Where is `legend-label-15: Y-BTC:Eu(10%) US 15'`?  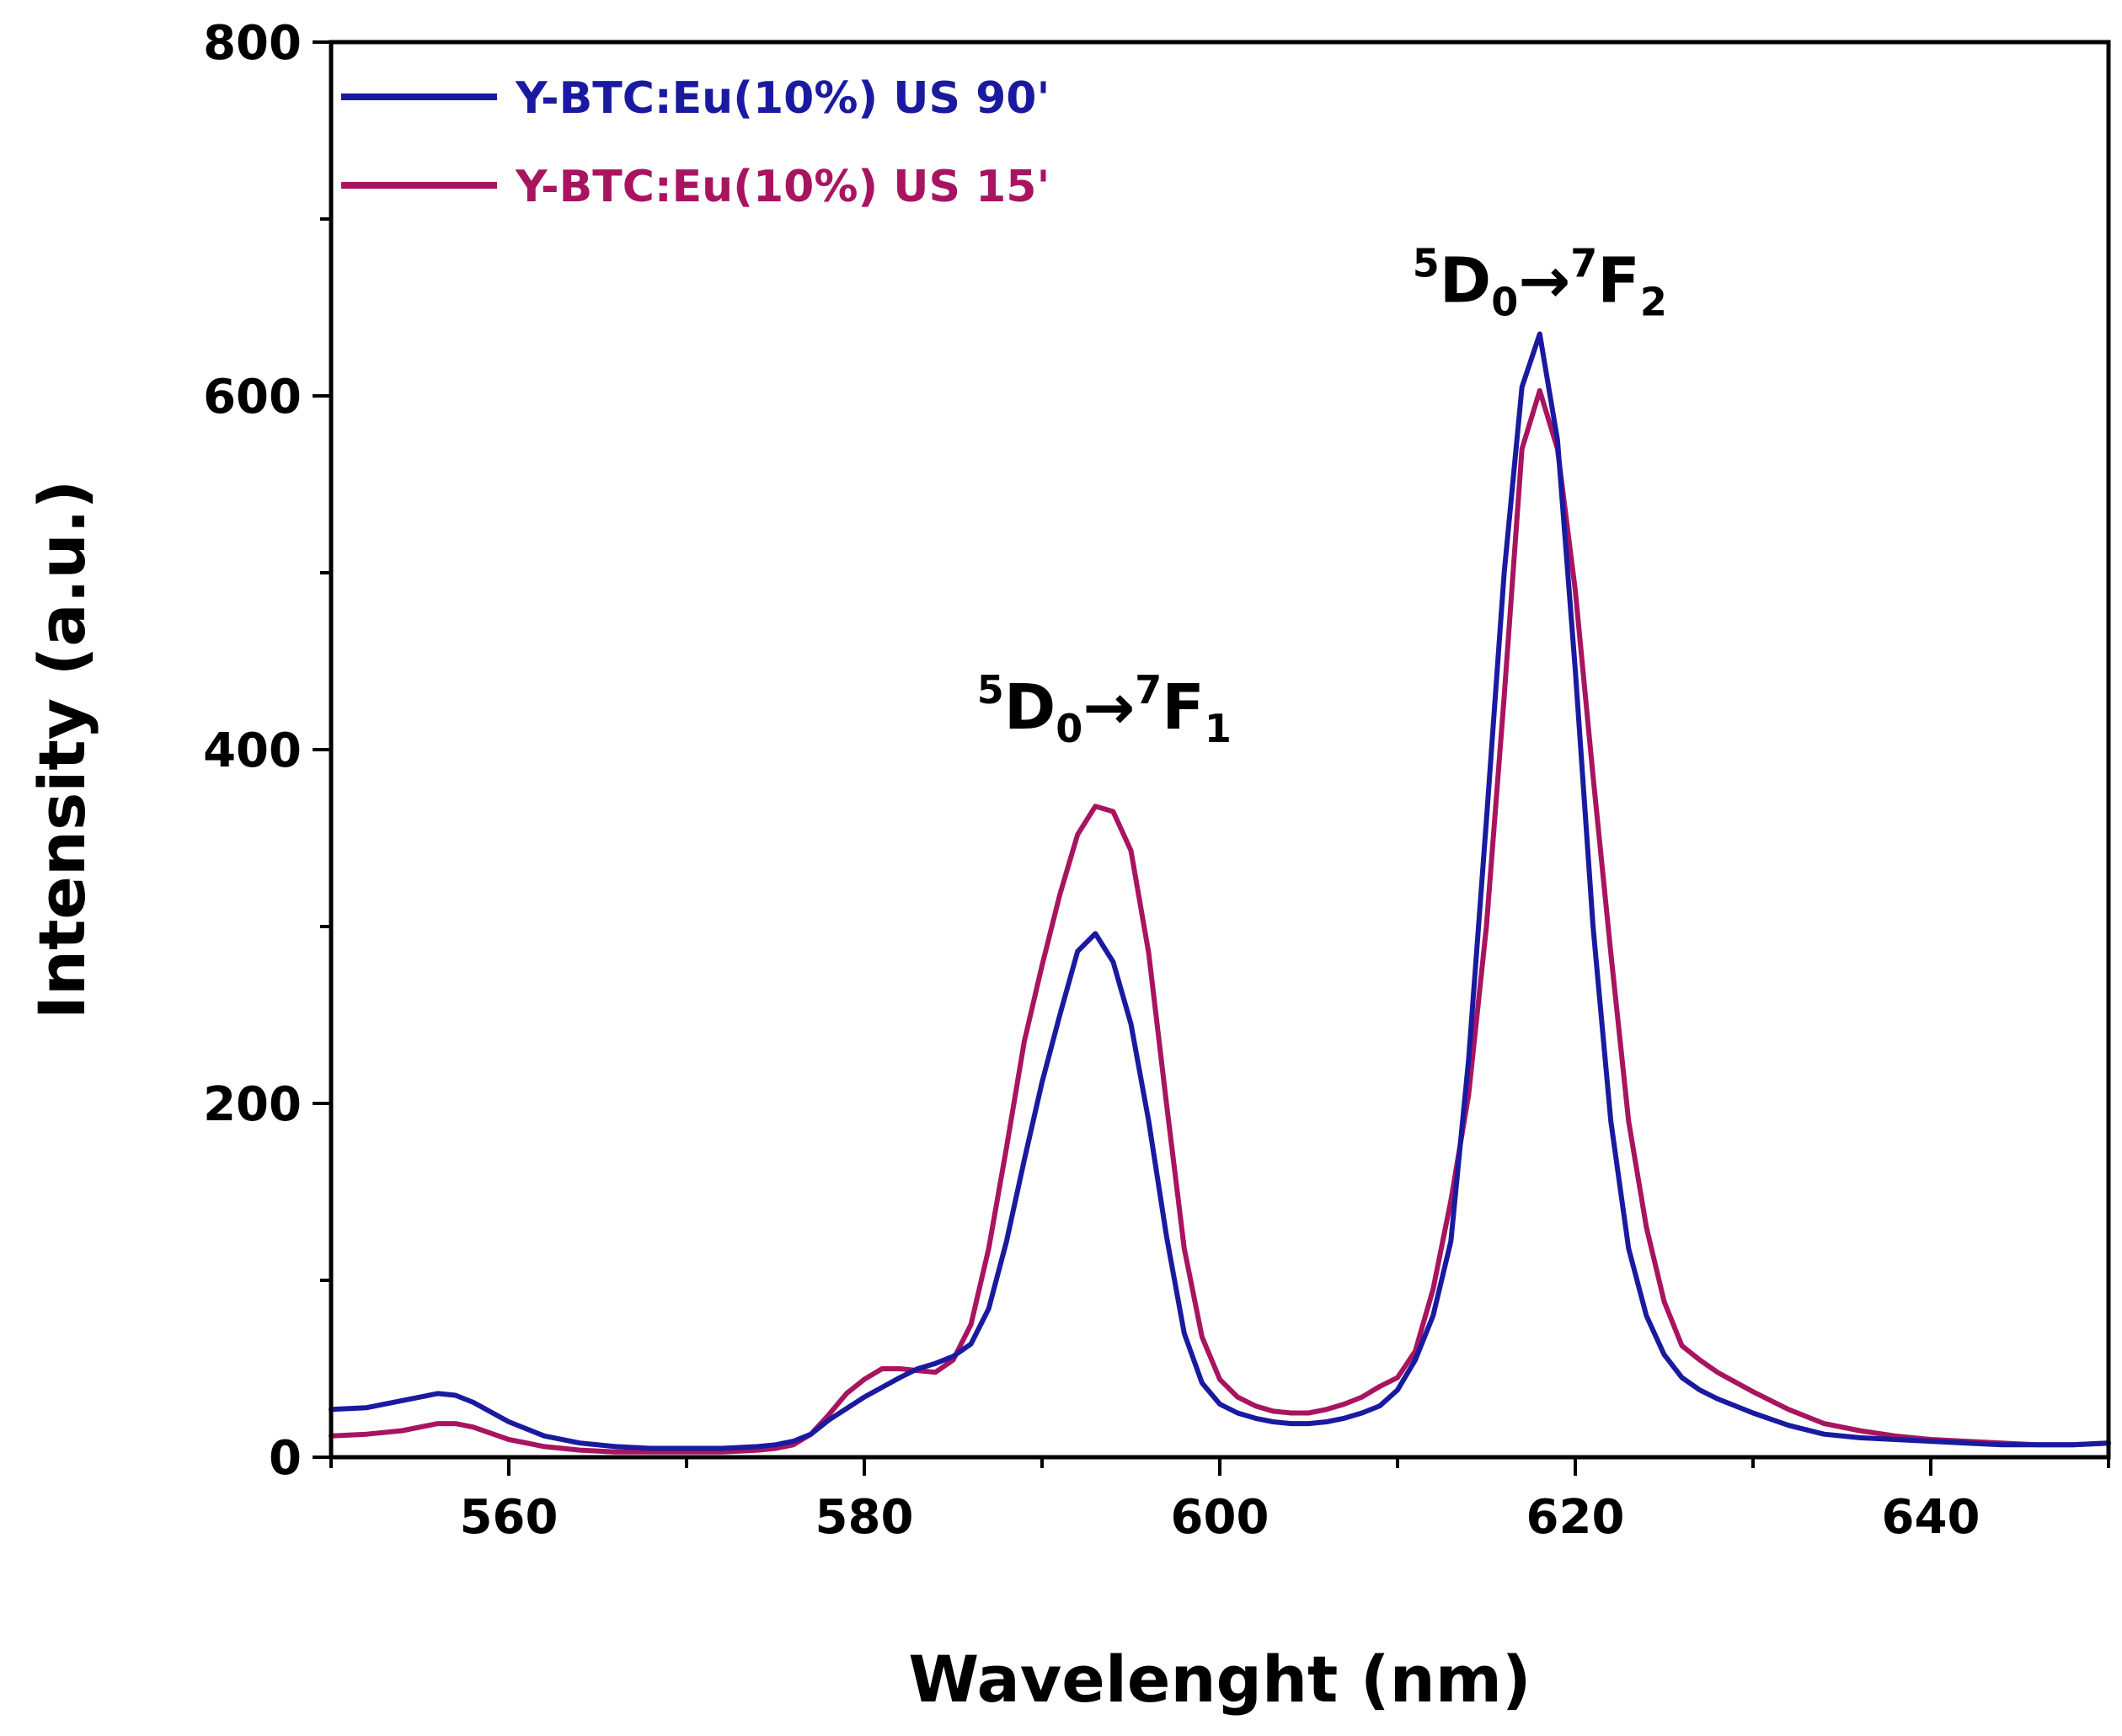 legend-label-15: Y-BTC:Eu(10%) US 15' is located at coordinates (782, 187).